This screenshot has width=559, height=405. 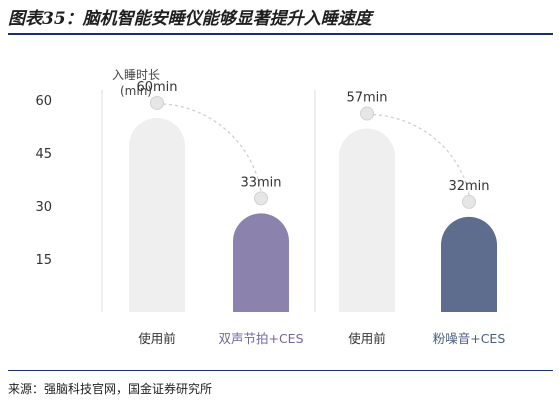 I want to click on title-divider, so click(x=280, y=34).